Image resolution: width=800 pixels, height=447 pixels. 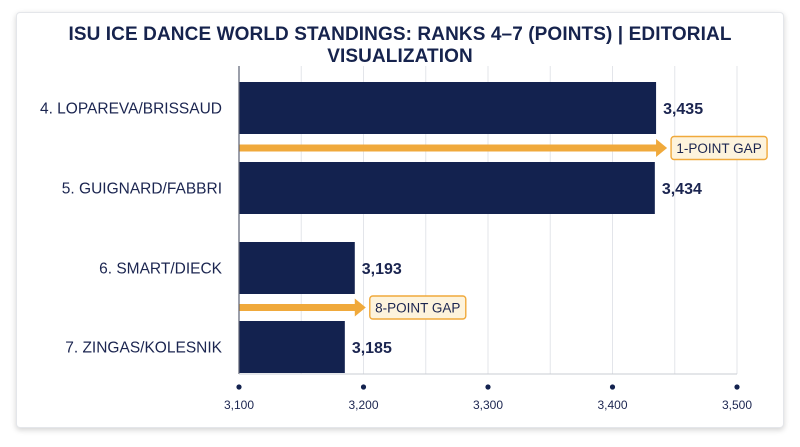 I want to click on value-label: 3,435, so click(x=683, y=109).